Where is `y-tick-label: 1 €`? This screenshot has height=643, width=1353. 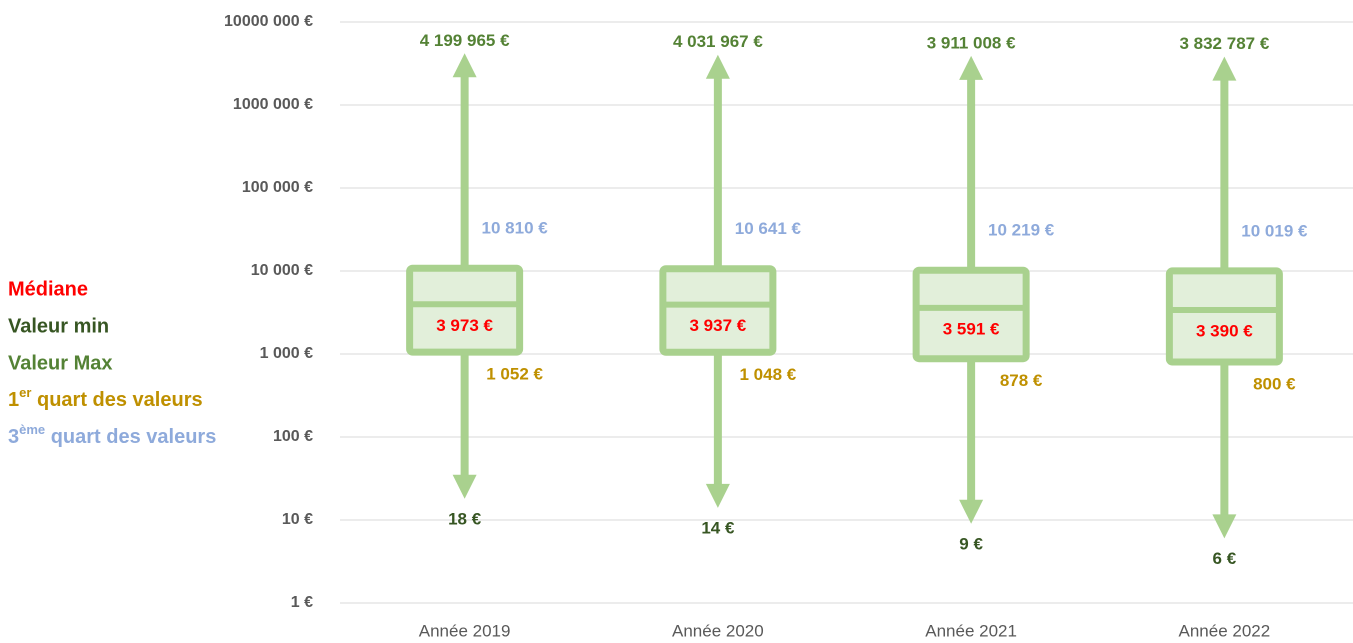 y-tick-label: 1 € is located at coordinates (302, 602).